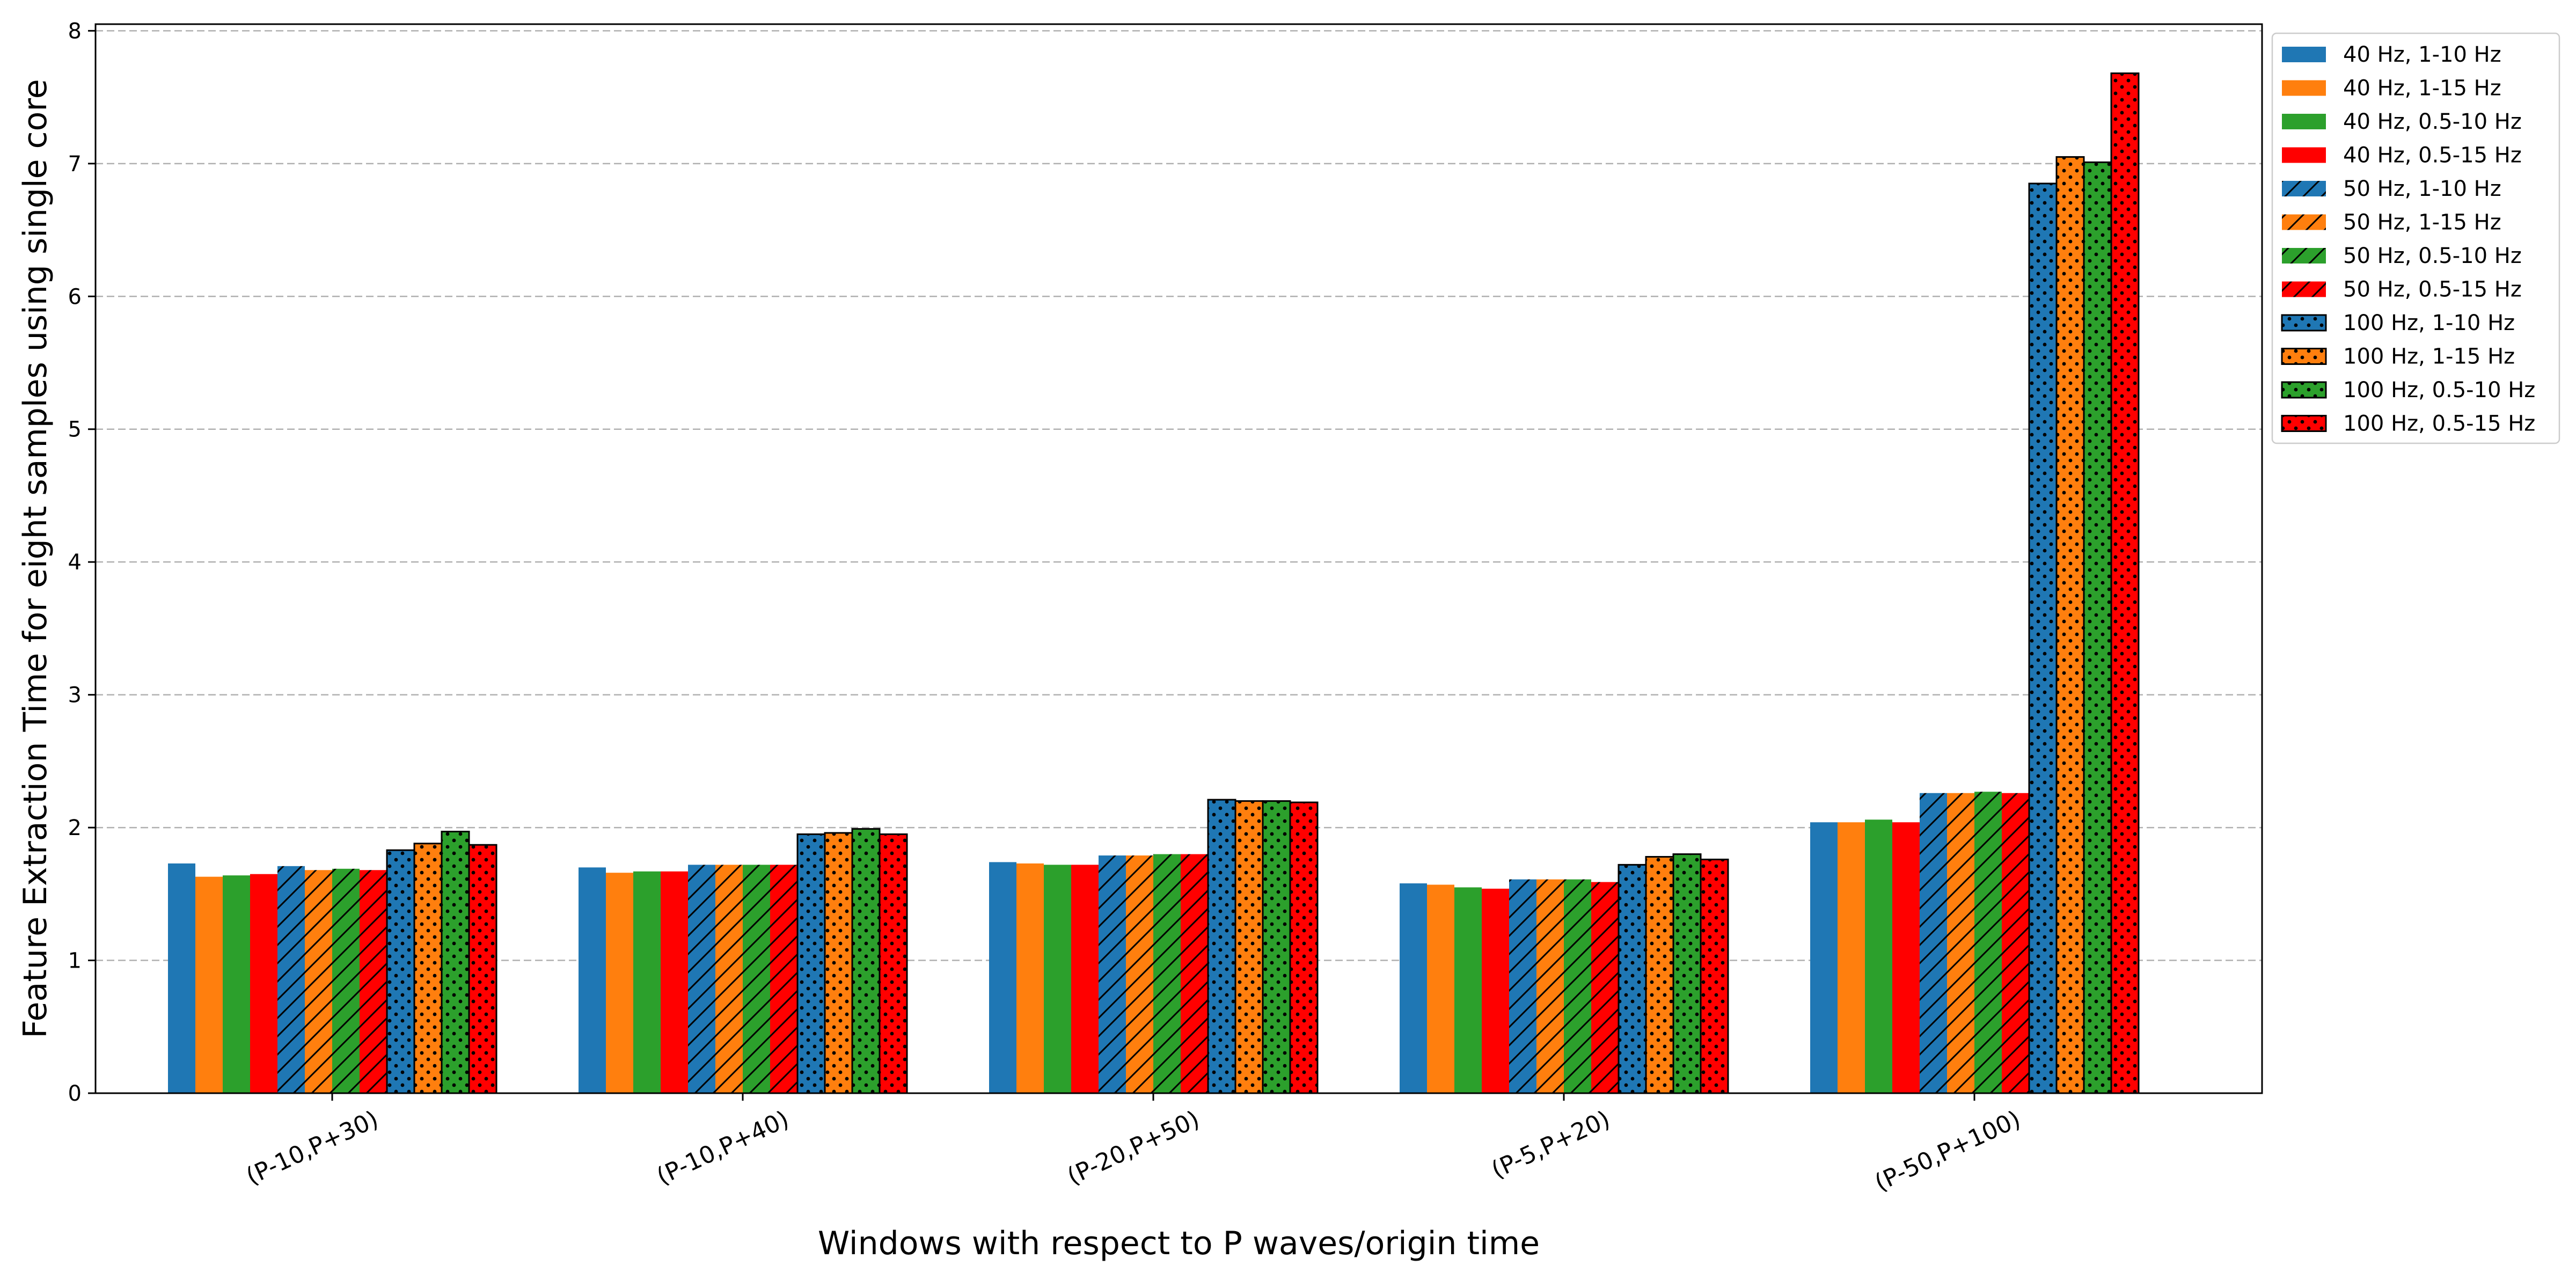 The width and height of the screenshot is (2576, 1288). I want to click on legend-entry-label: 40 Hz, 1-15 Hz, so click(2422, 88).